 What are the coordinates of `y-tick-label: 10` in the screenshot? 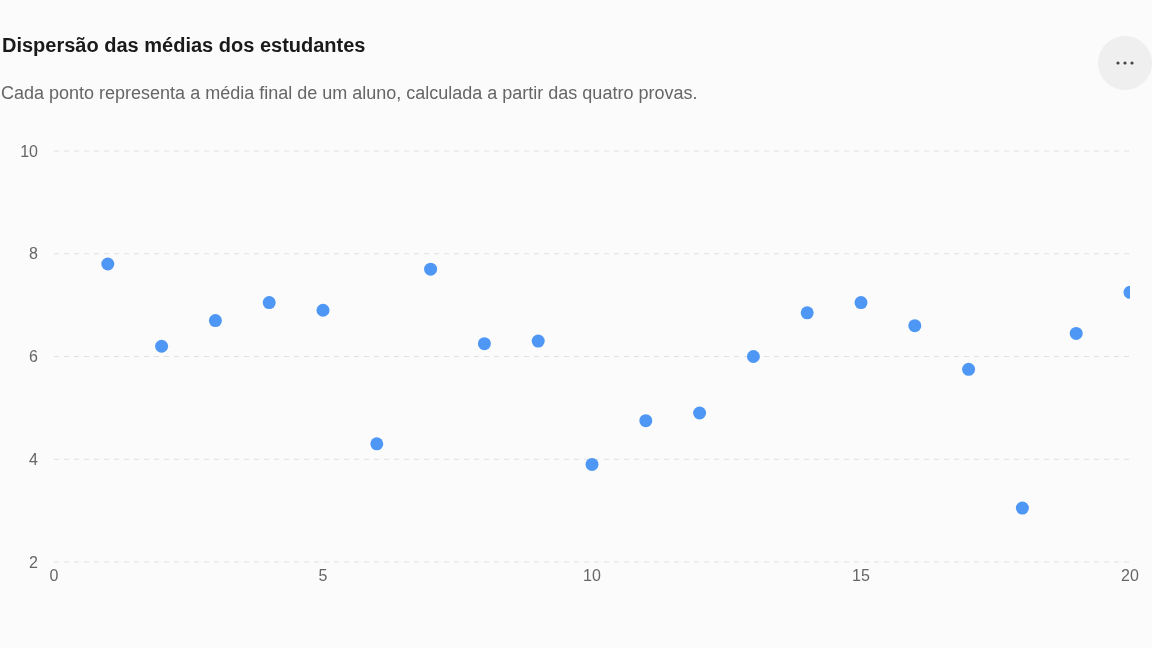 It's located at (29, 151).